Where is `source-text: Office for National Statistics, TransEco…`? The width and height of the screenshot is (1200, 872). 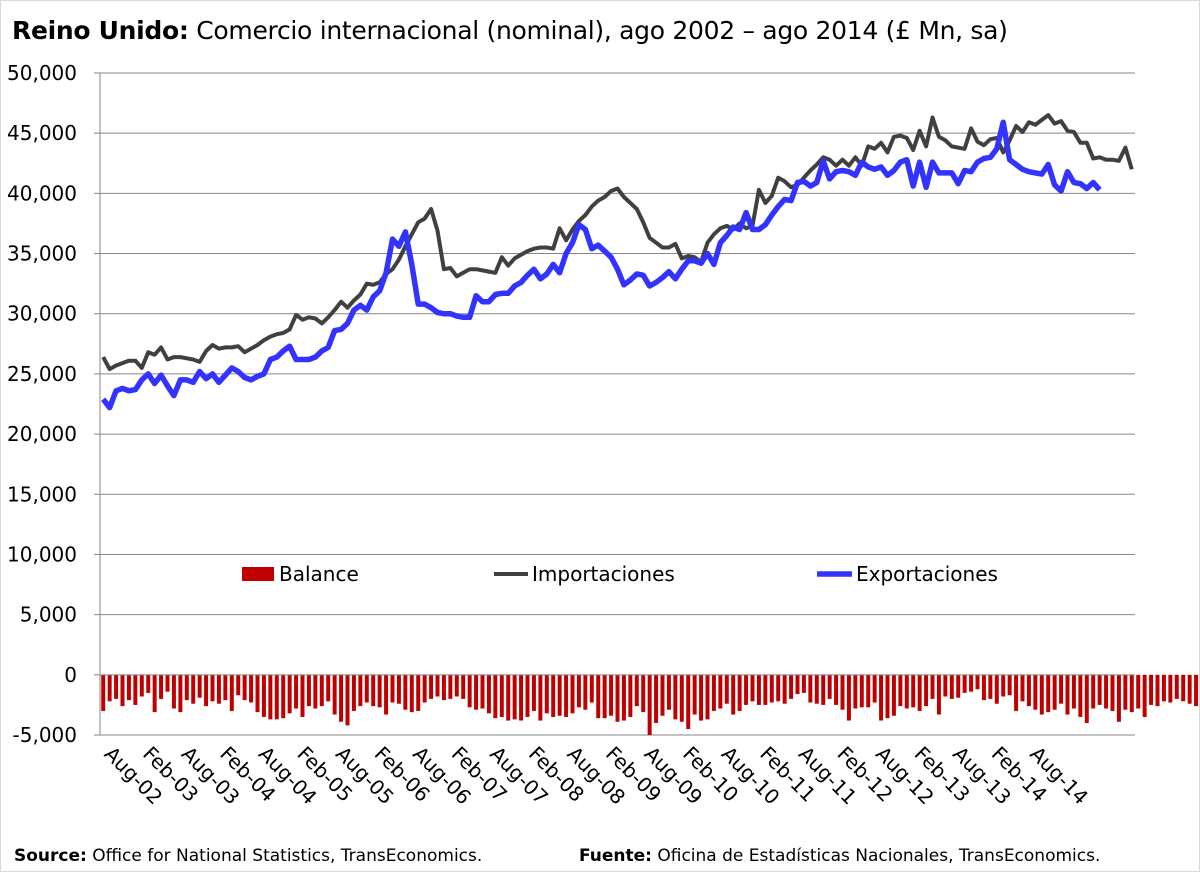 source-text: Office for National Statistics, TransEco… is located at coordinates (284, 856).